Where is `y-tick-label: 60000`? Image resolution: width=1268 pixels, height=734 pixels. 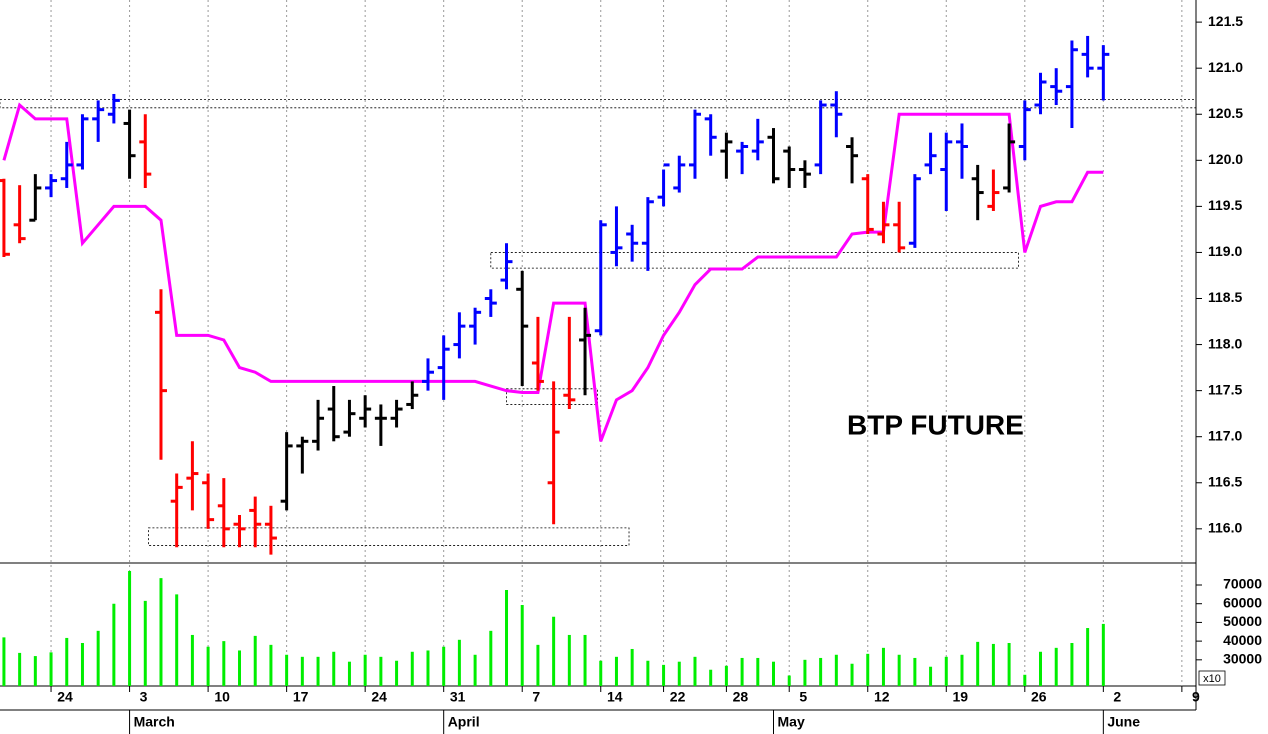 y-tick-label: 60000 is located at coordinates (1242, 602).